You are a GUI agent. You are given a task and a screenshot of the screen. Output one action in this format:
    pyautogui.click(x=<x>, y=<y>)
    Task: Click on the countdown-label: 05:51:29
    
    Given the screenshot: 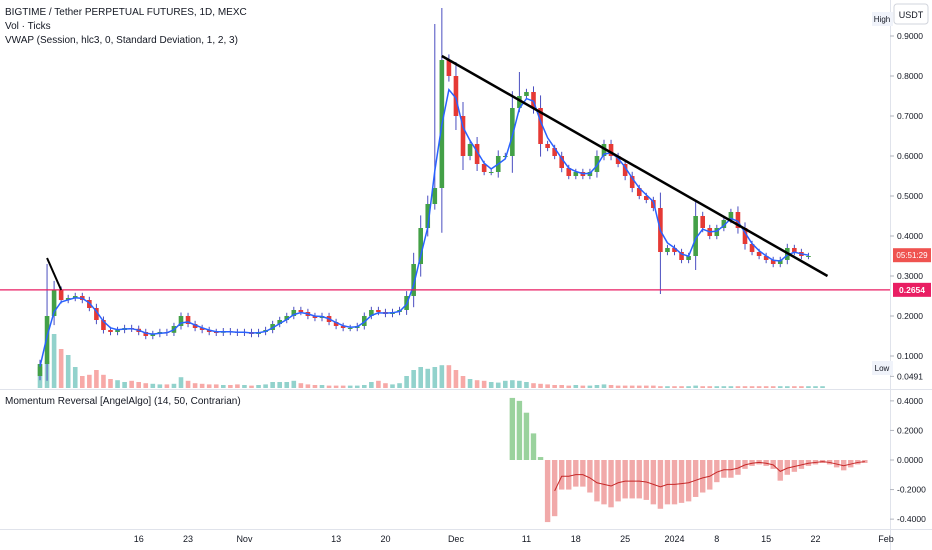 What is the action you would take?
    pyautogui.click(x=912, y=255)
    